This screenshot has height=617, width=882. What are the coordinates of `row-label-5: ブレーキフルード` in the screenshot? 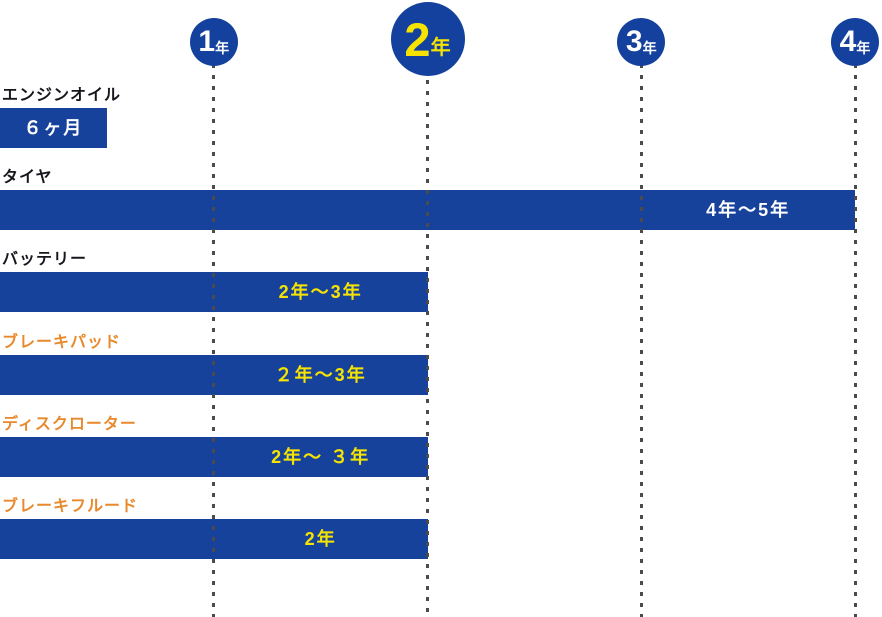 It's located at (70, 506).